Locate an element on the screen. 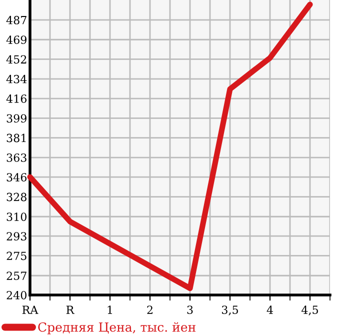 The height and width of the screenshot is (335, 345). y-tick-label: 257 is located at coordinates (16, 276).